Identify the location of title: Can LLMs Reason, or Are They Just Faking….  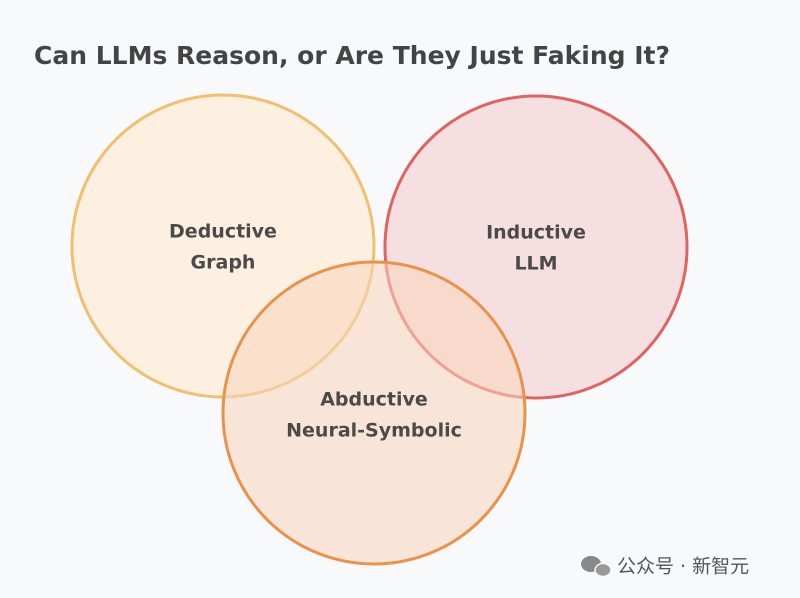
(352, 55).